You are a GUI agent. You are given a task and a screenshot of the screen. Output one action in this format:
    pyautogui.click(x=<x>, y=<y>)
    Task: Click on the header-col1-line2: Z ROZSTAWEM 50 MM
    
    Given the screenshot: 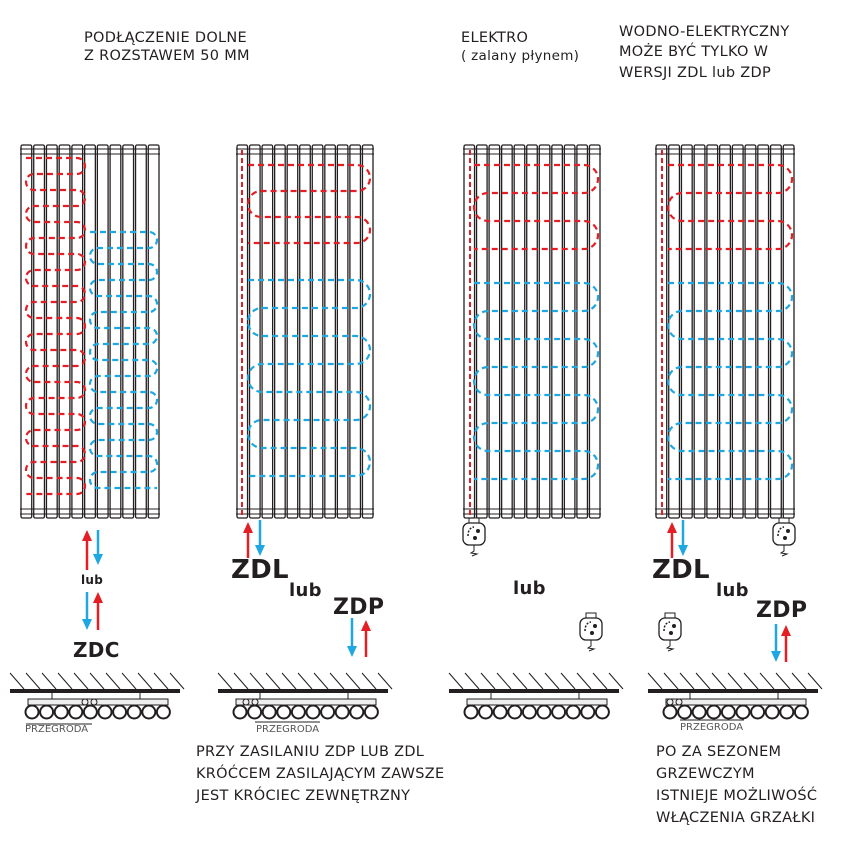 What is the action you would take?
    pyautogui.click(x=167, y=56)
    